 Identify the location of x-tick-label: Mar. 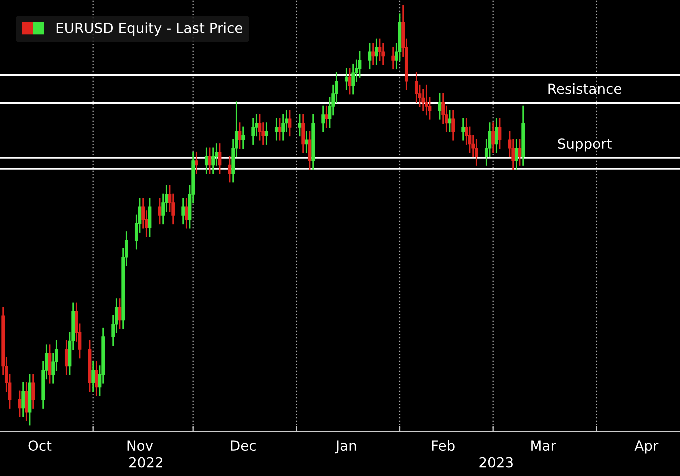
(544, 446).